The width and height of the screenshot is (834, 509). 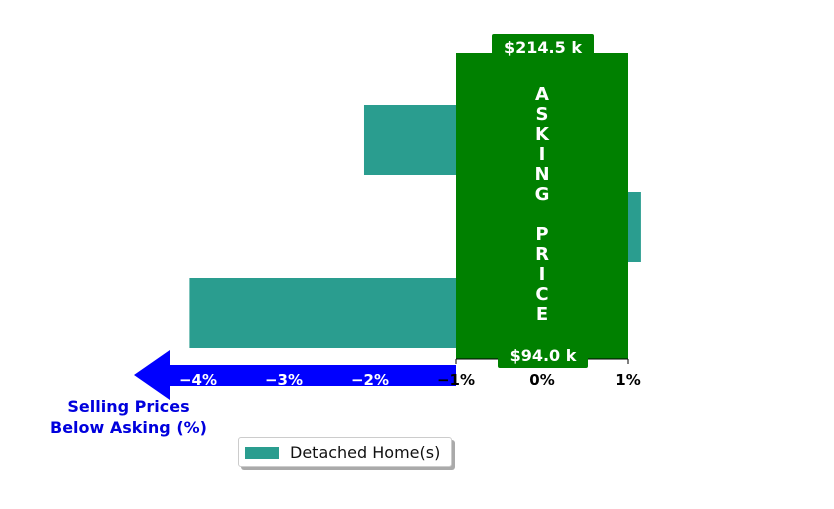 I want to click on x-tick-label-6: 1%, so click(x=627, y=380).